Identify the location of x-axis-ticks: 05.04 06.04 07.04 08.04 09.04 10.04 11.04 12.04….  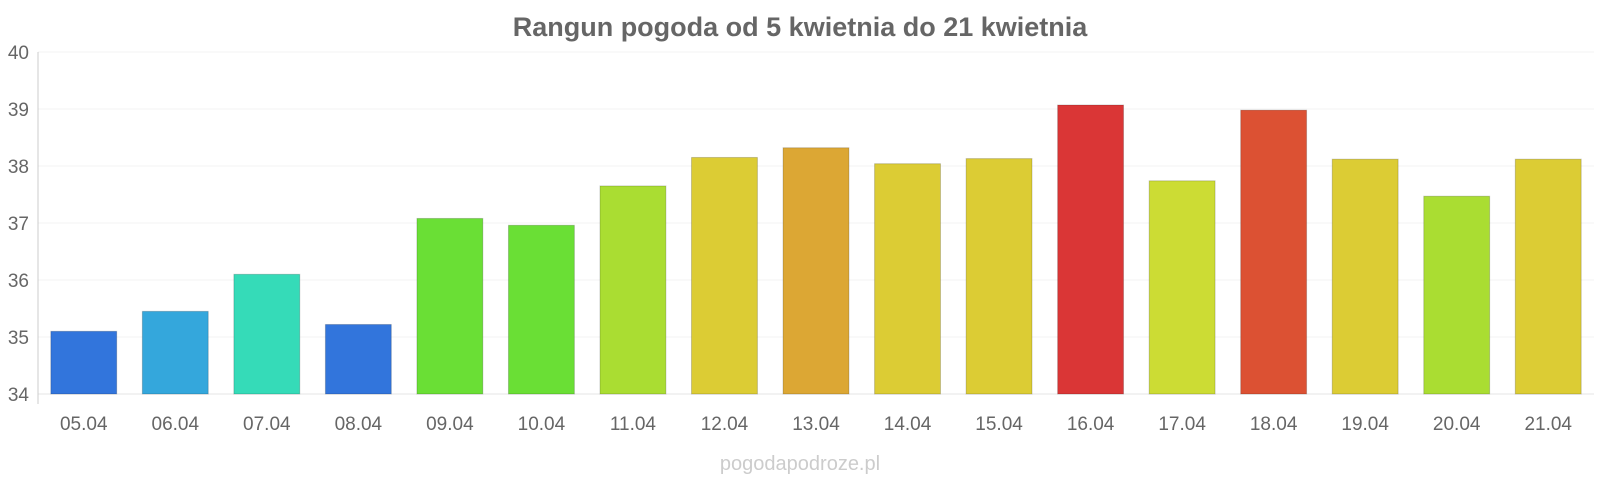
(816, 424).